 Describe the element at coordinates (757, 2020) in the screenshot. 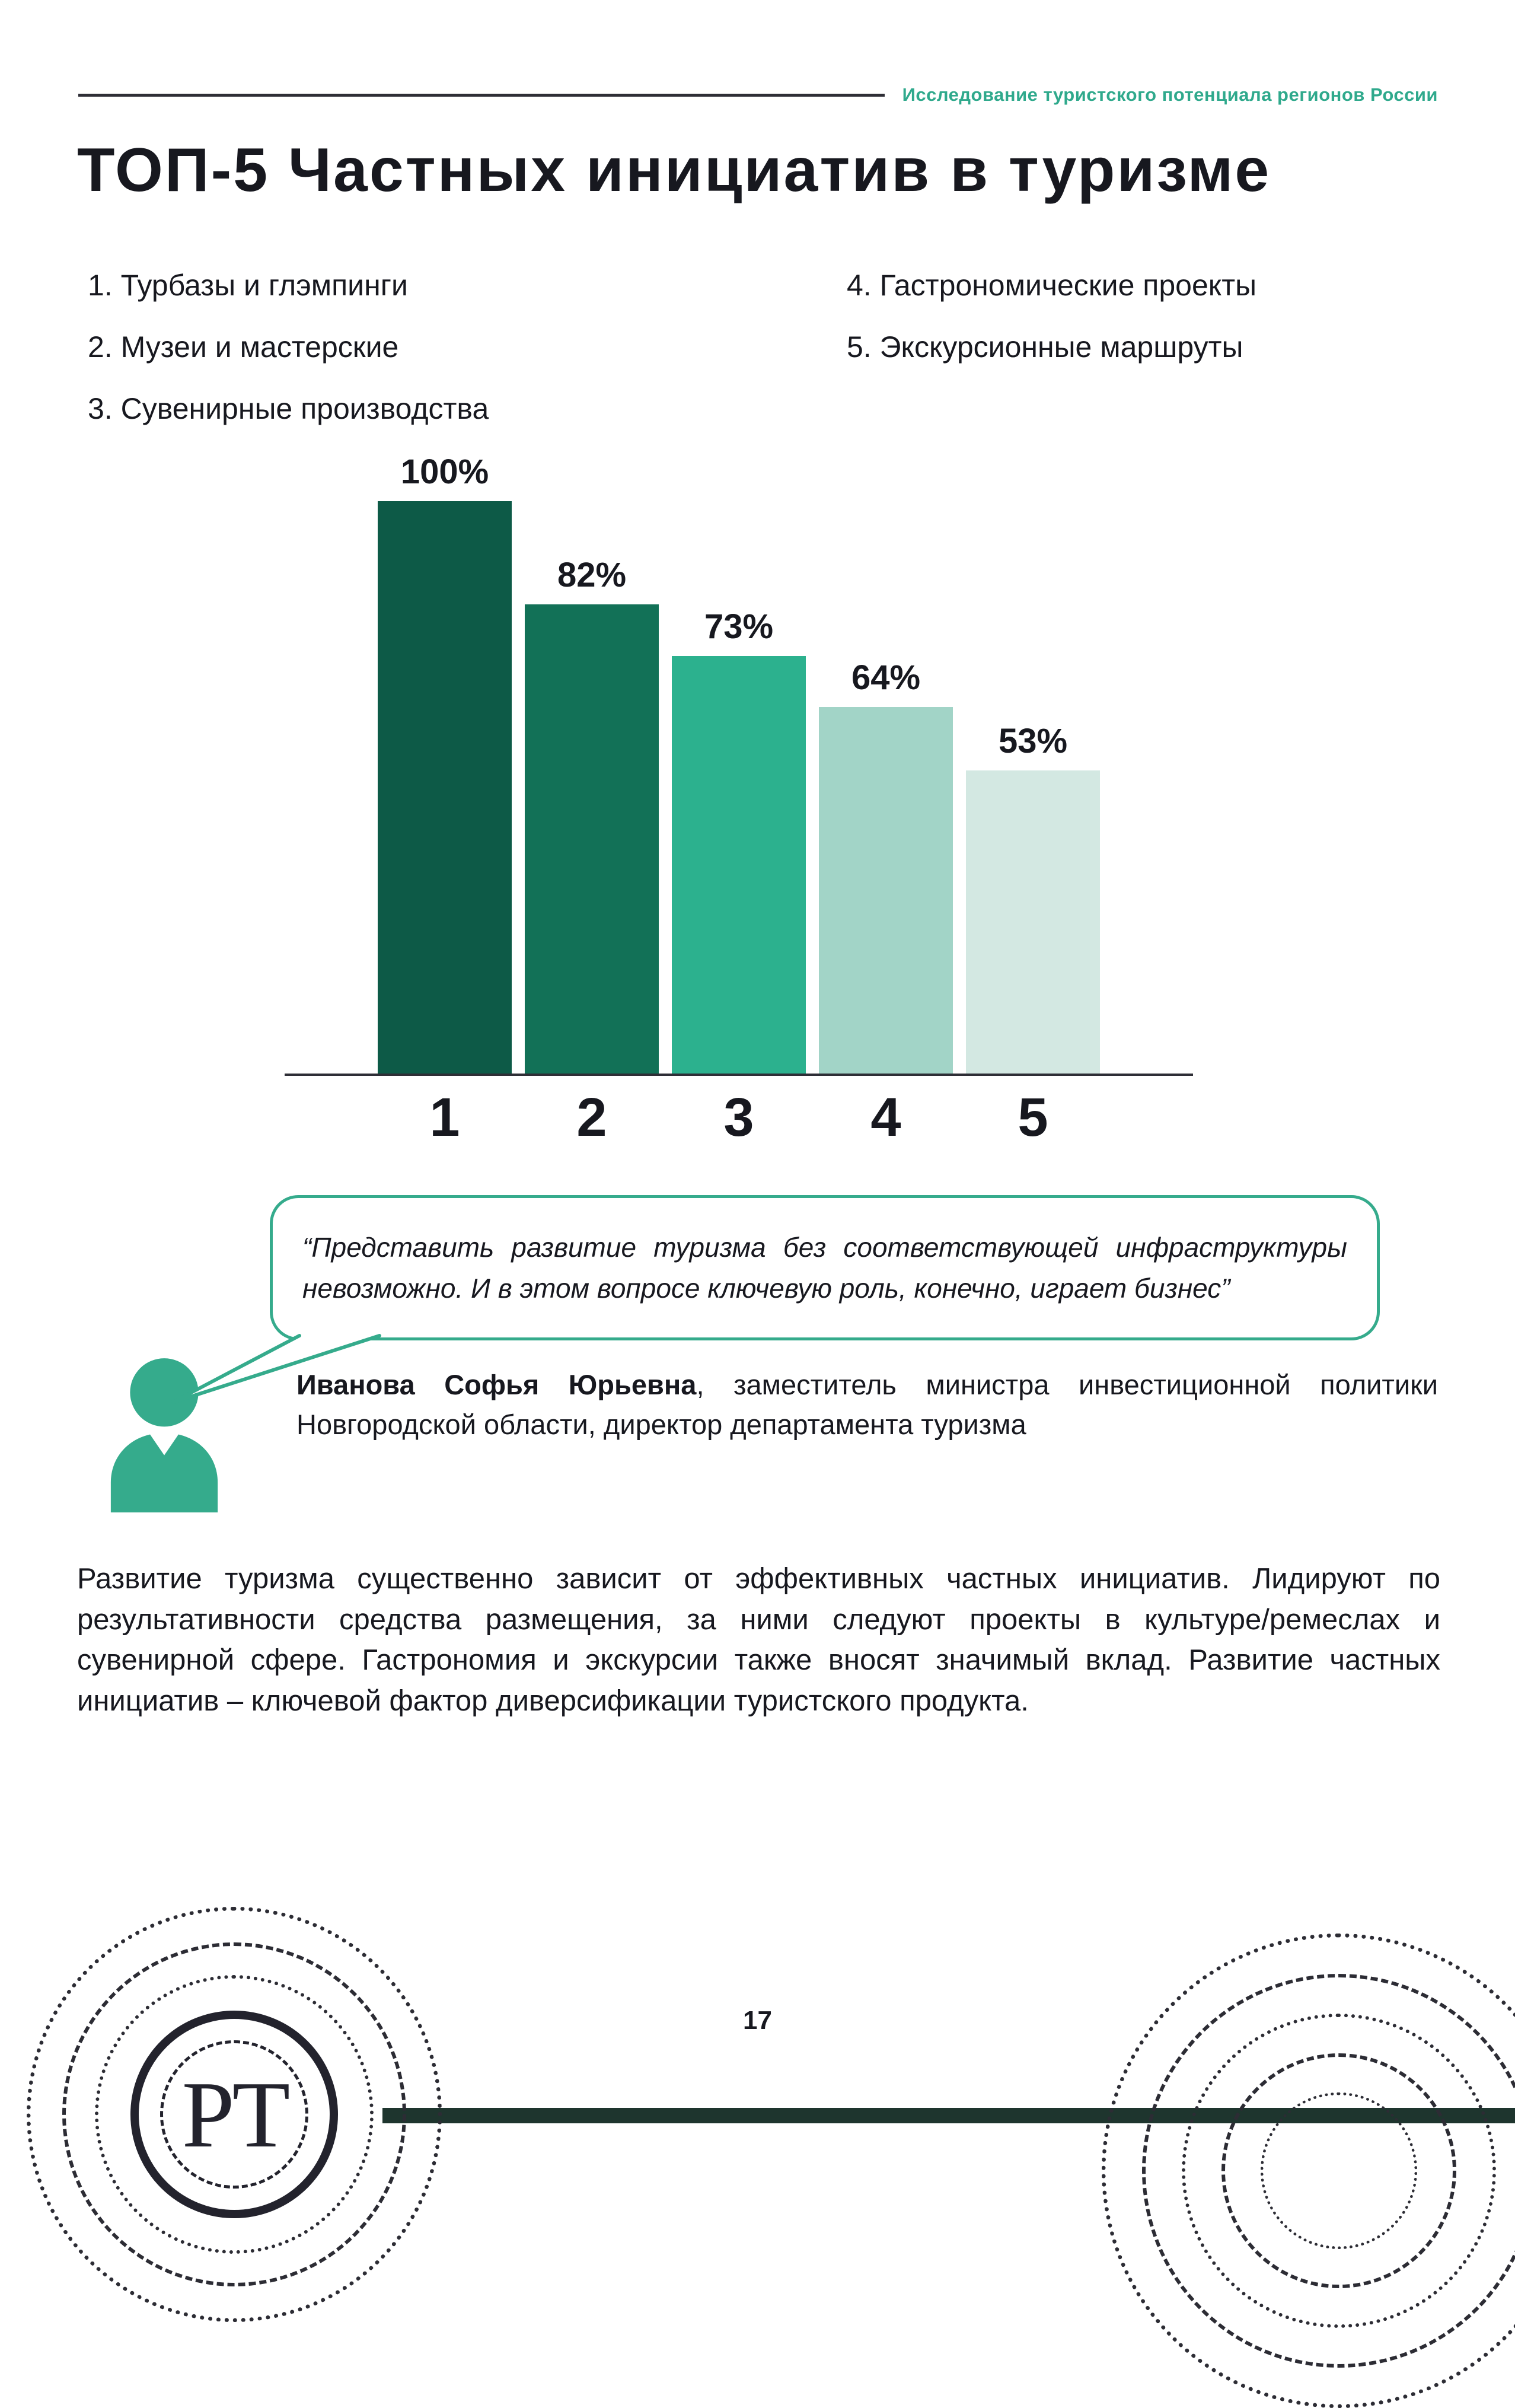

I see `page-number: 17` at that location.